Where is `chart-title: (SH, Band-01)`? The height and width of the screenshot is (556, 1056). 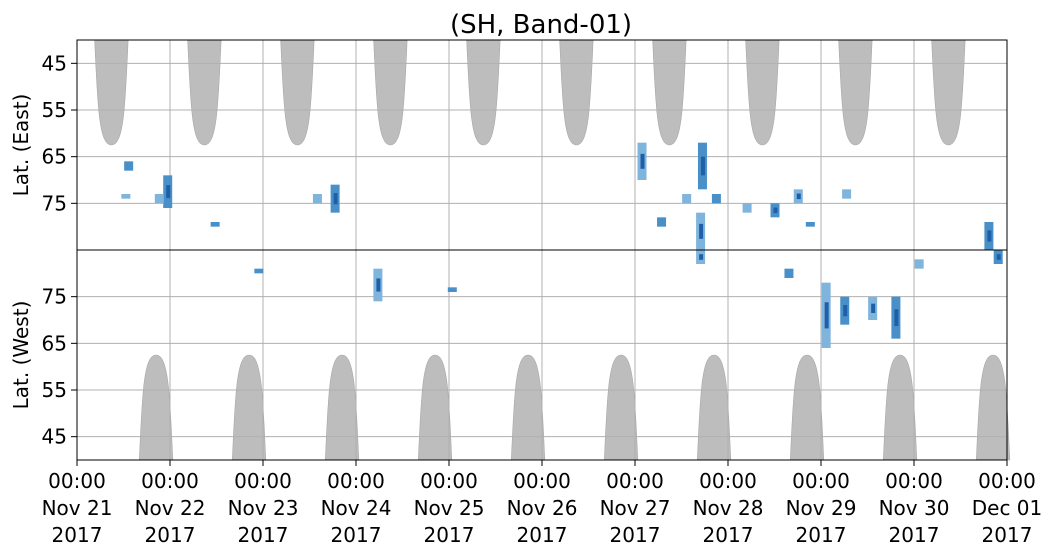 chart-title: (SH, Band-01) is located at coordinates (541, 25).